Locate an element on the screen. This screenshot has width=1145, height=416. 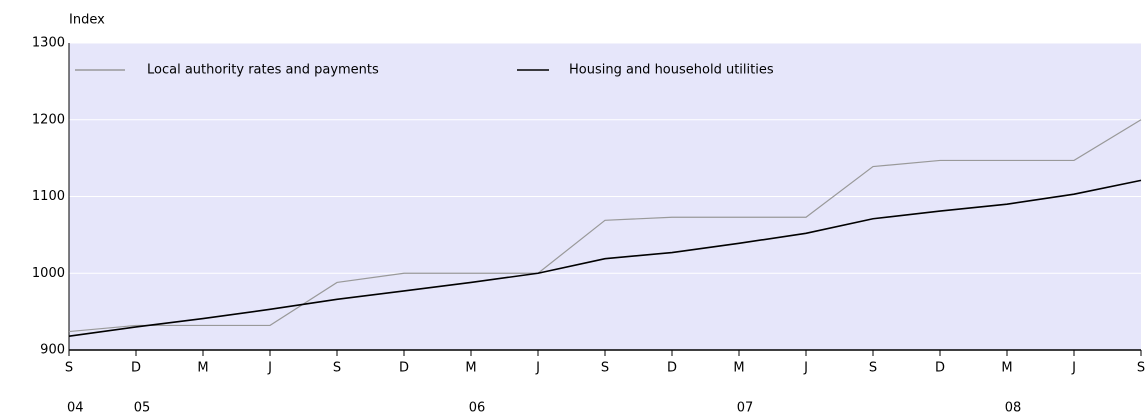
x-year-label: 06 is located at coordinates (477, 408).